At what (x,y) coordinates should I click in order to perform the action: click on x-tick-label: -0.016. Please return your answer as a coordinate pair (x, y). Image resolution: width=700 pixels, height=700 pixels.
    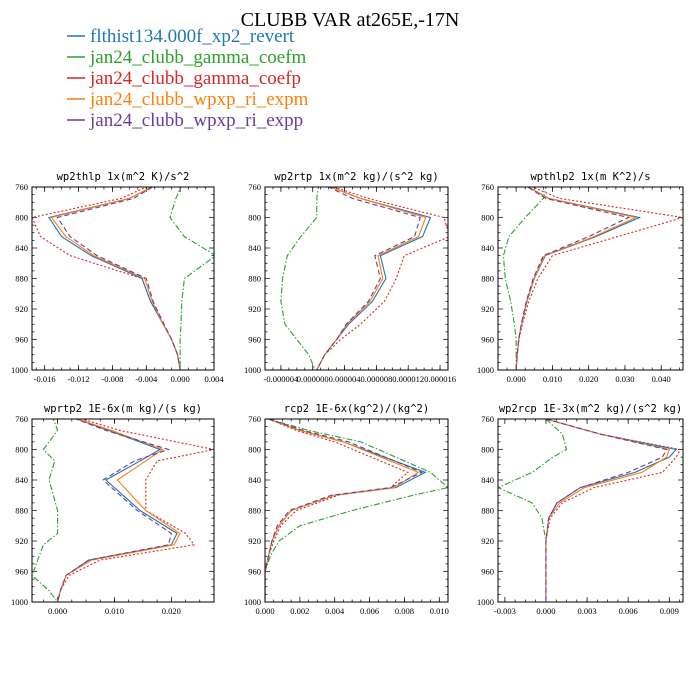
    Looking at the image, I should click on (45, 379).